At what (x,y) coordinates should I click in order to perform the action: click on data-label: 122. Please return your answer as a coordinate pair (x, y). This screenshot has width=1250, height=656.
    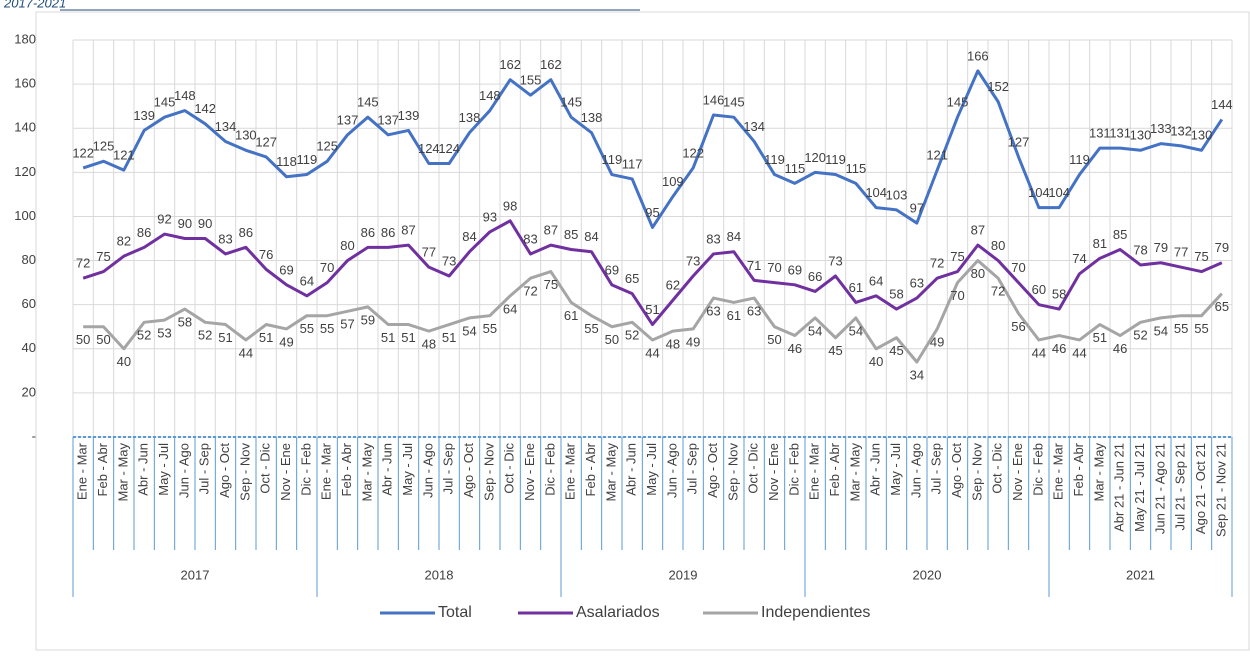
    Looking at the image, I should click on (693, 152).